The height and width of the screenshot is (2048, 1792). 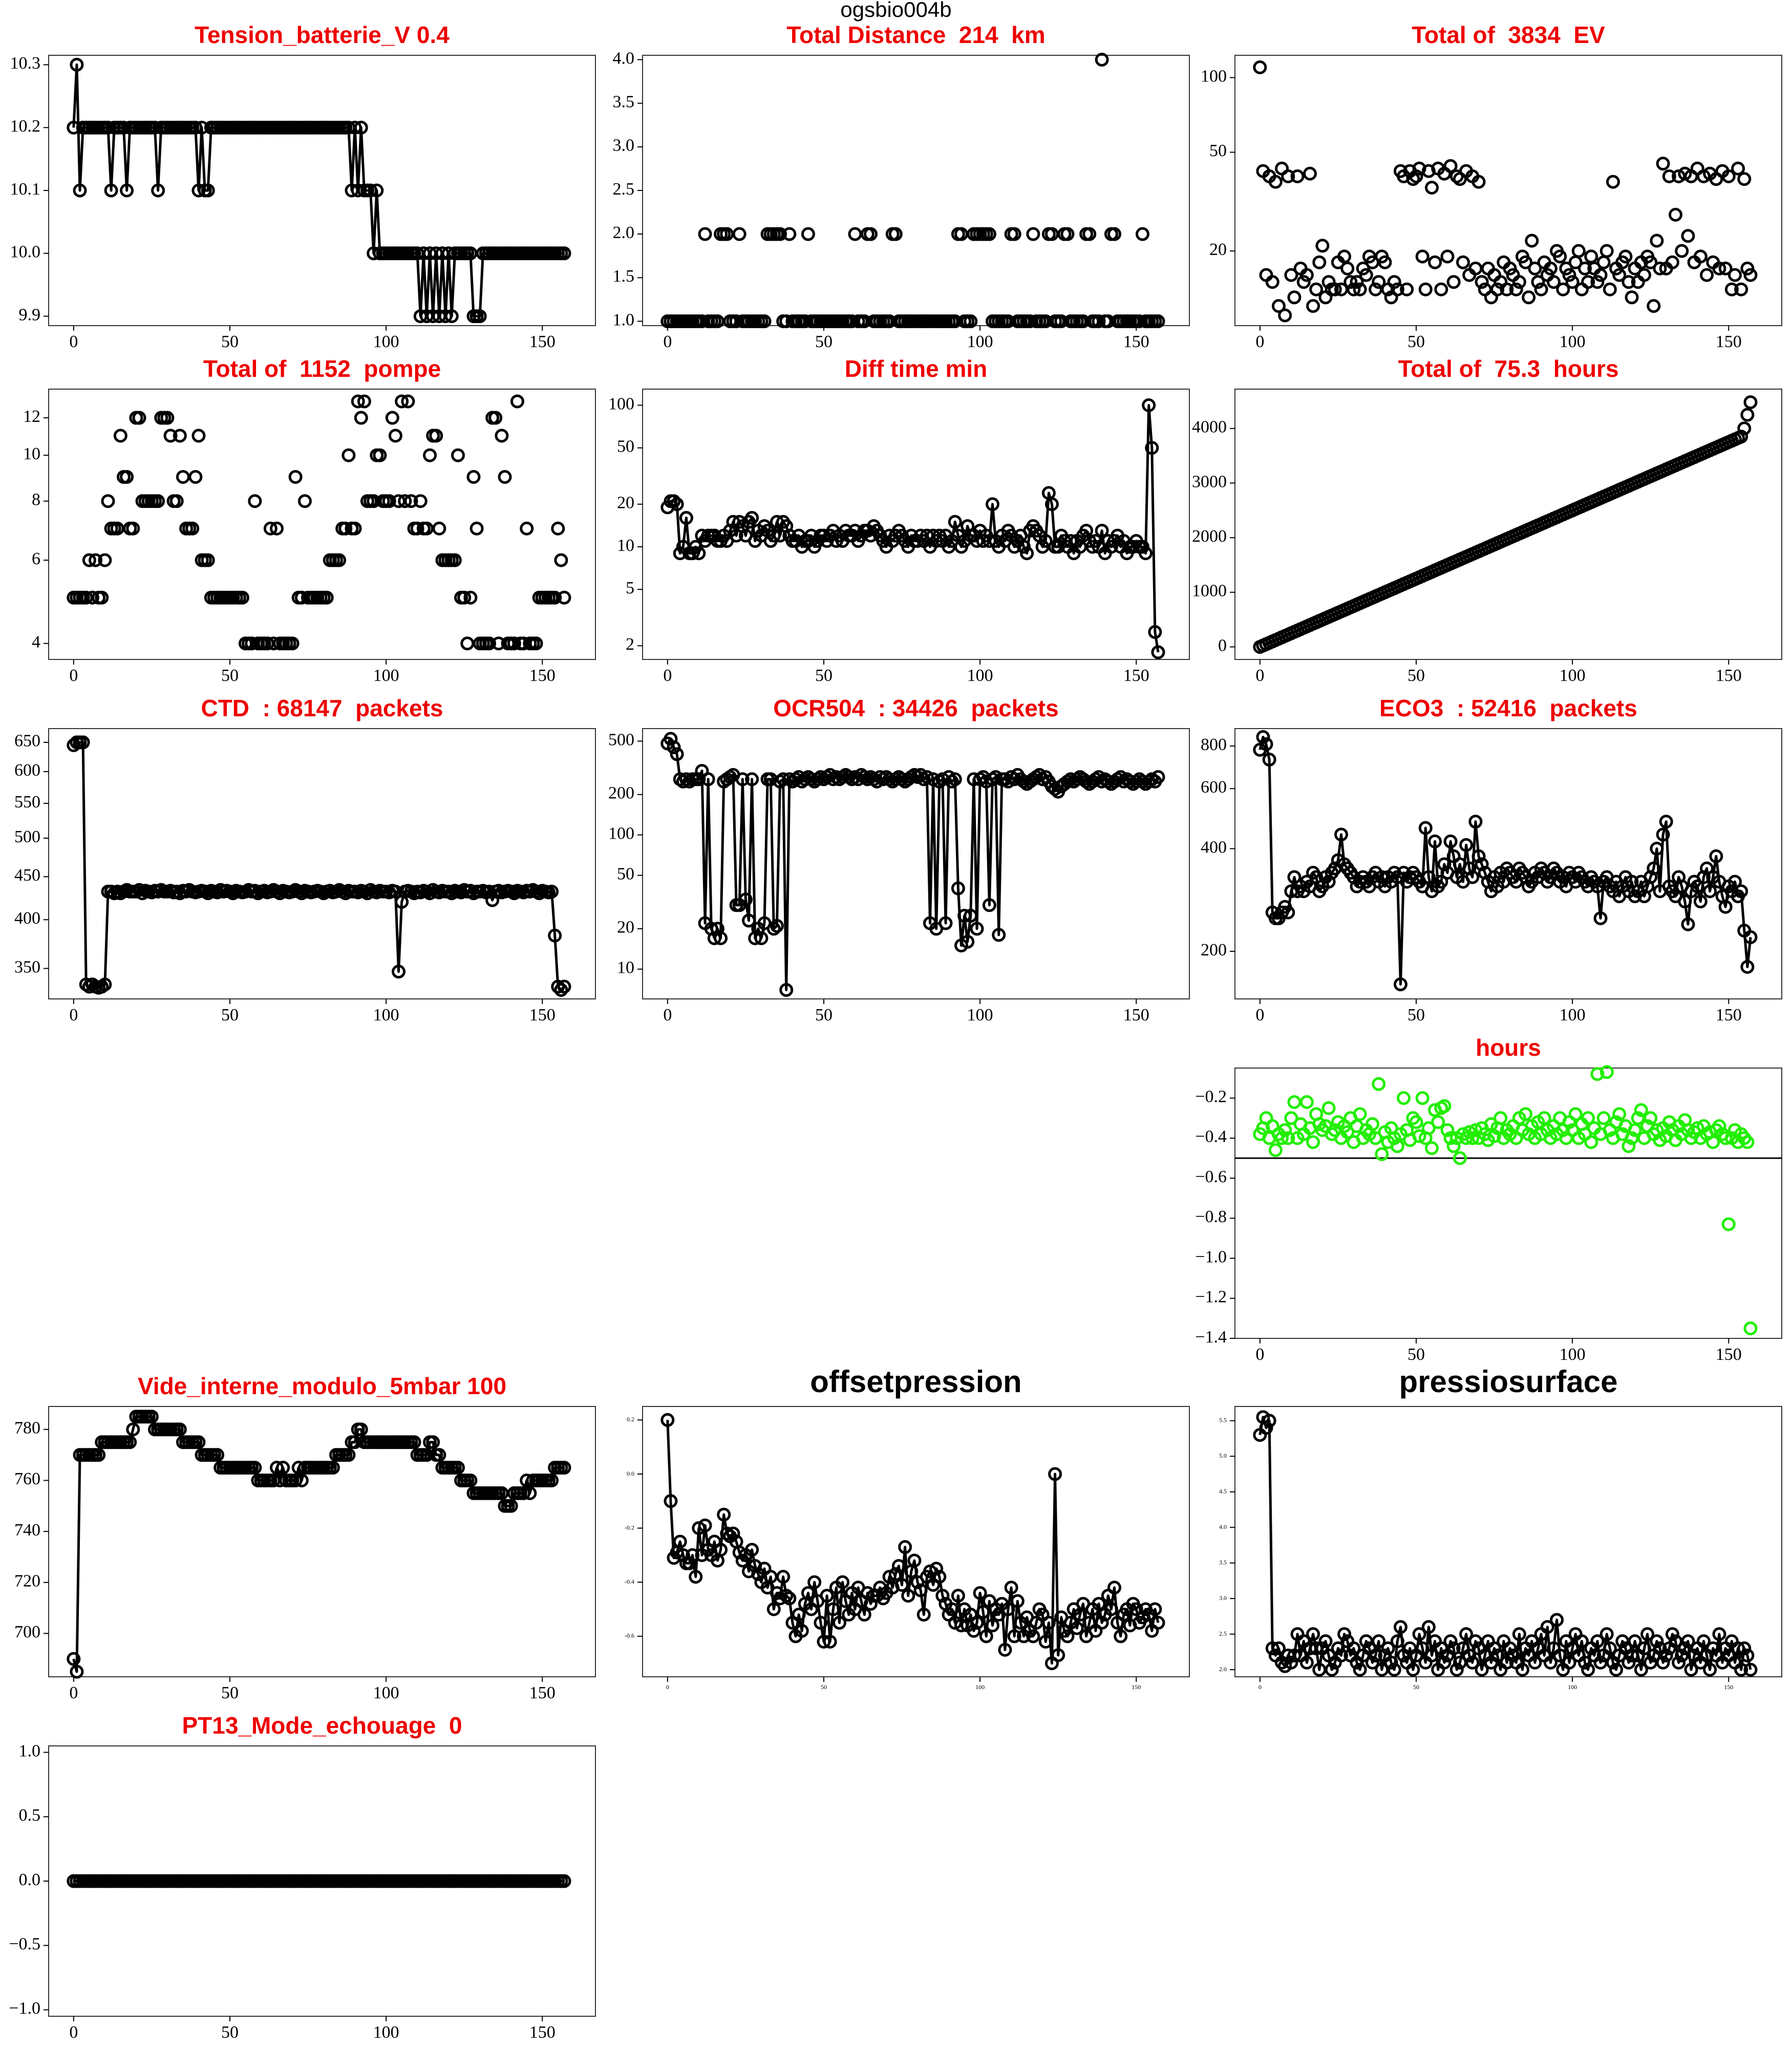 I want to click on y-tick-label: 400, so click(x=27, y=918).